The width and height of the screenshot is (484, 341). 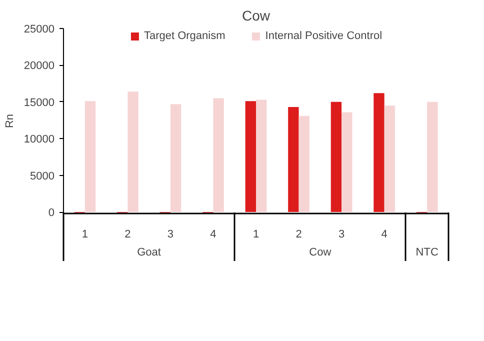 What do you see at coordinates (323, 36) in the screenshot?
I see `legend-label: Internal Positive Control` at bounding box center [323, 36].